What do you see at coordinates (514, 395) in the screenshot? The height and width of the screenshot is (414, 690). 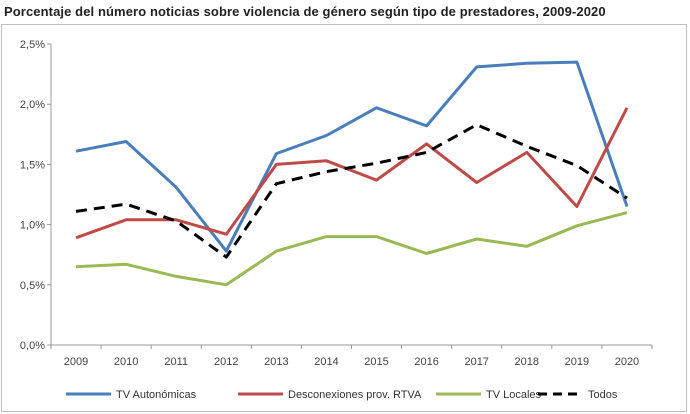 I see `legend-label: TV Locales` at bounding box center [514, 395].